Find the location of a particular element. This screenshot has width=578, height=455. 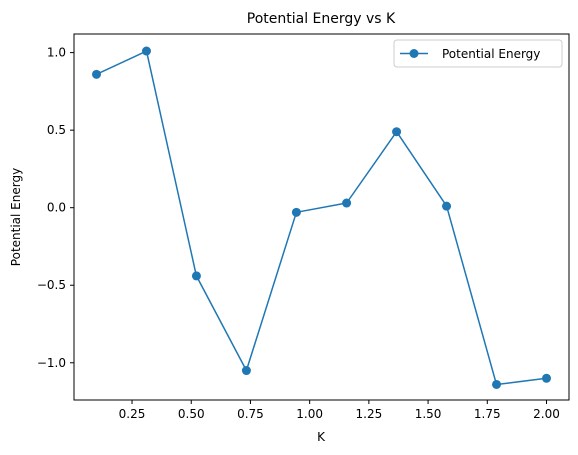

y-tick-label: 0.0 is located at coordinates (56, 208).